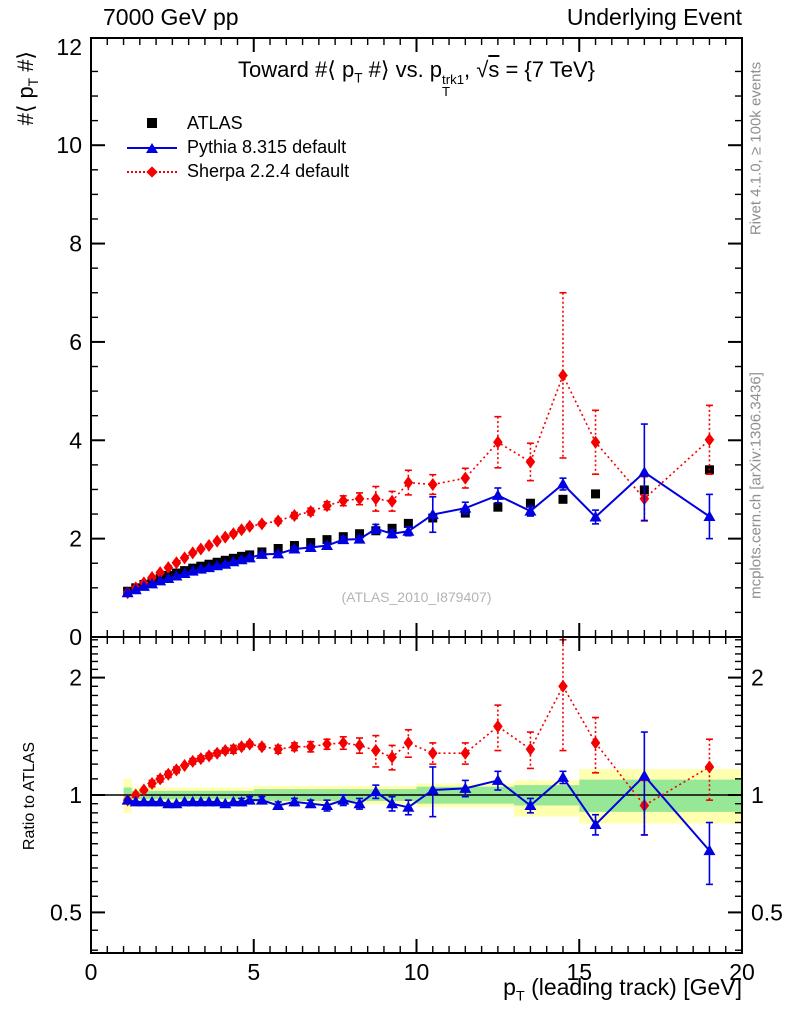 This screenshot has height=1024, width=786. What do you see at coordinates (152, 148) in the screenshot?
I see `triangle-icon` at bounding box center [152, 148].